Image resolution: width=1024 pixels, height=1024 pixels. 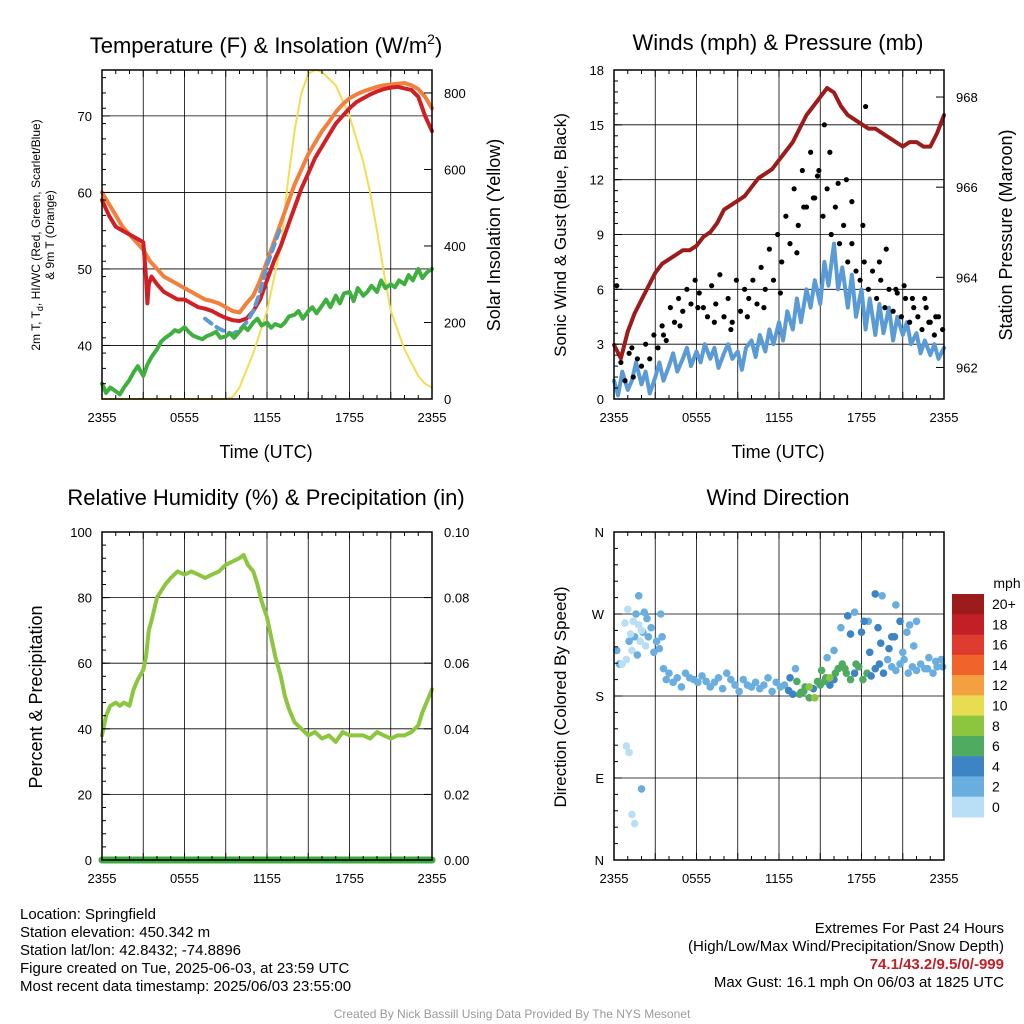 I want to click on y2-tick-label: 0, so click(x=447, y=399).